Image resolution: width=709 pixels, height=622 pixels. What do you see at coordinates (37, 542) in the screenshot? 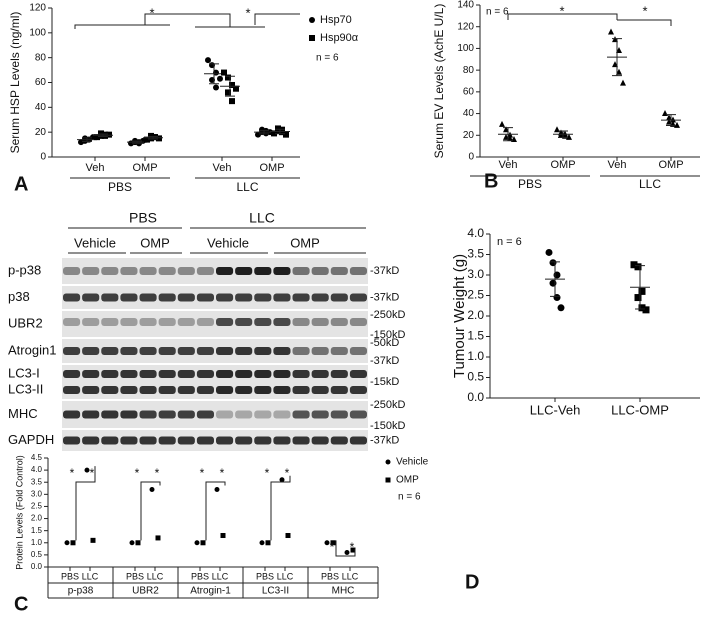
I see `y-tick-label: 1.0` at bounding box center [37, 542].